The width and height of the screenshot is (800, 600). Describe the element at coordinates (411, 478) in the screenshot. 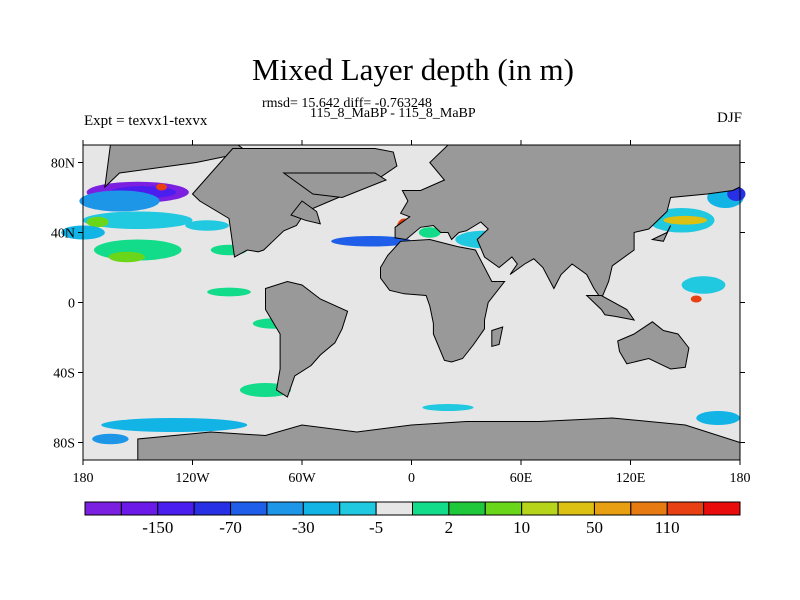

I see `lon-tick-label: 0` at that location.